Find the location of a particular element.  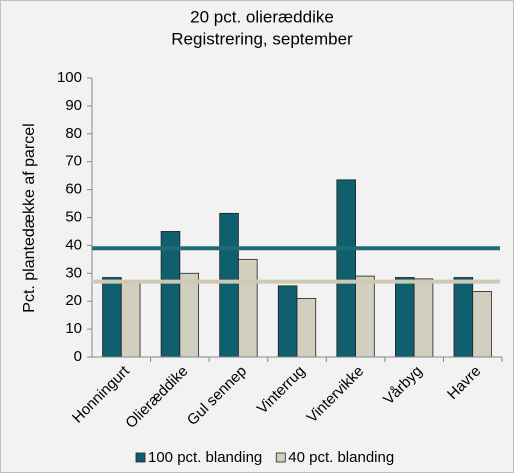

y-tick-label: 90 is located at coordinates (73, 105).